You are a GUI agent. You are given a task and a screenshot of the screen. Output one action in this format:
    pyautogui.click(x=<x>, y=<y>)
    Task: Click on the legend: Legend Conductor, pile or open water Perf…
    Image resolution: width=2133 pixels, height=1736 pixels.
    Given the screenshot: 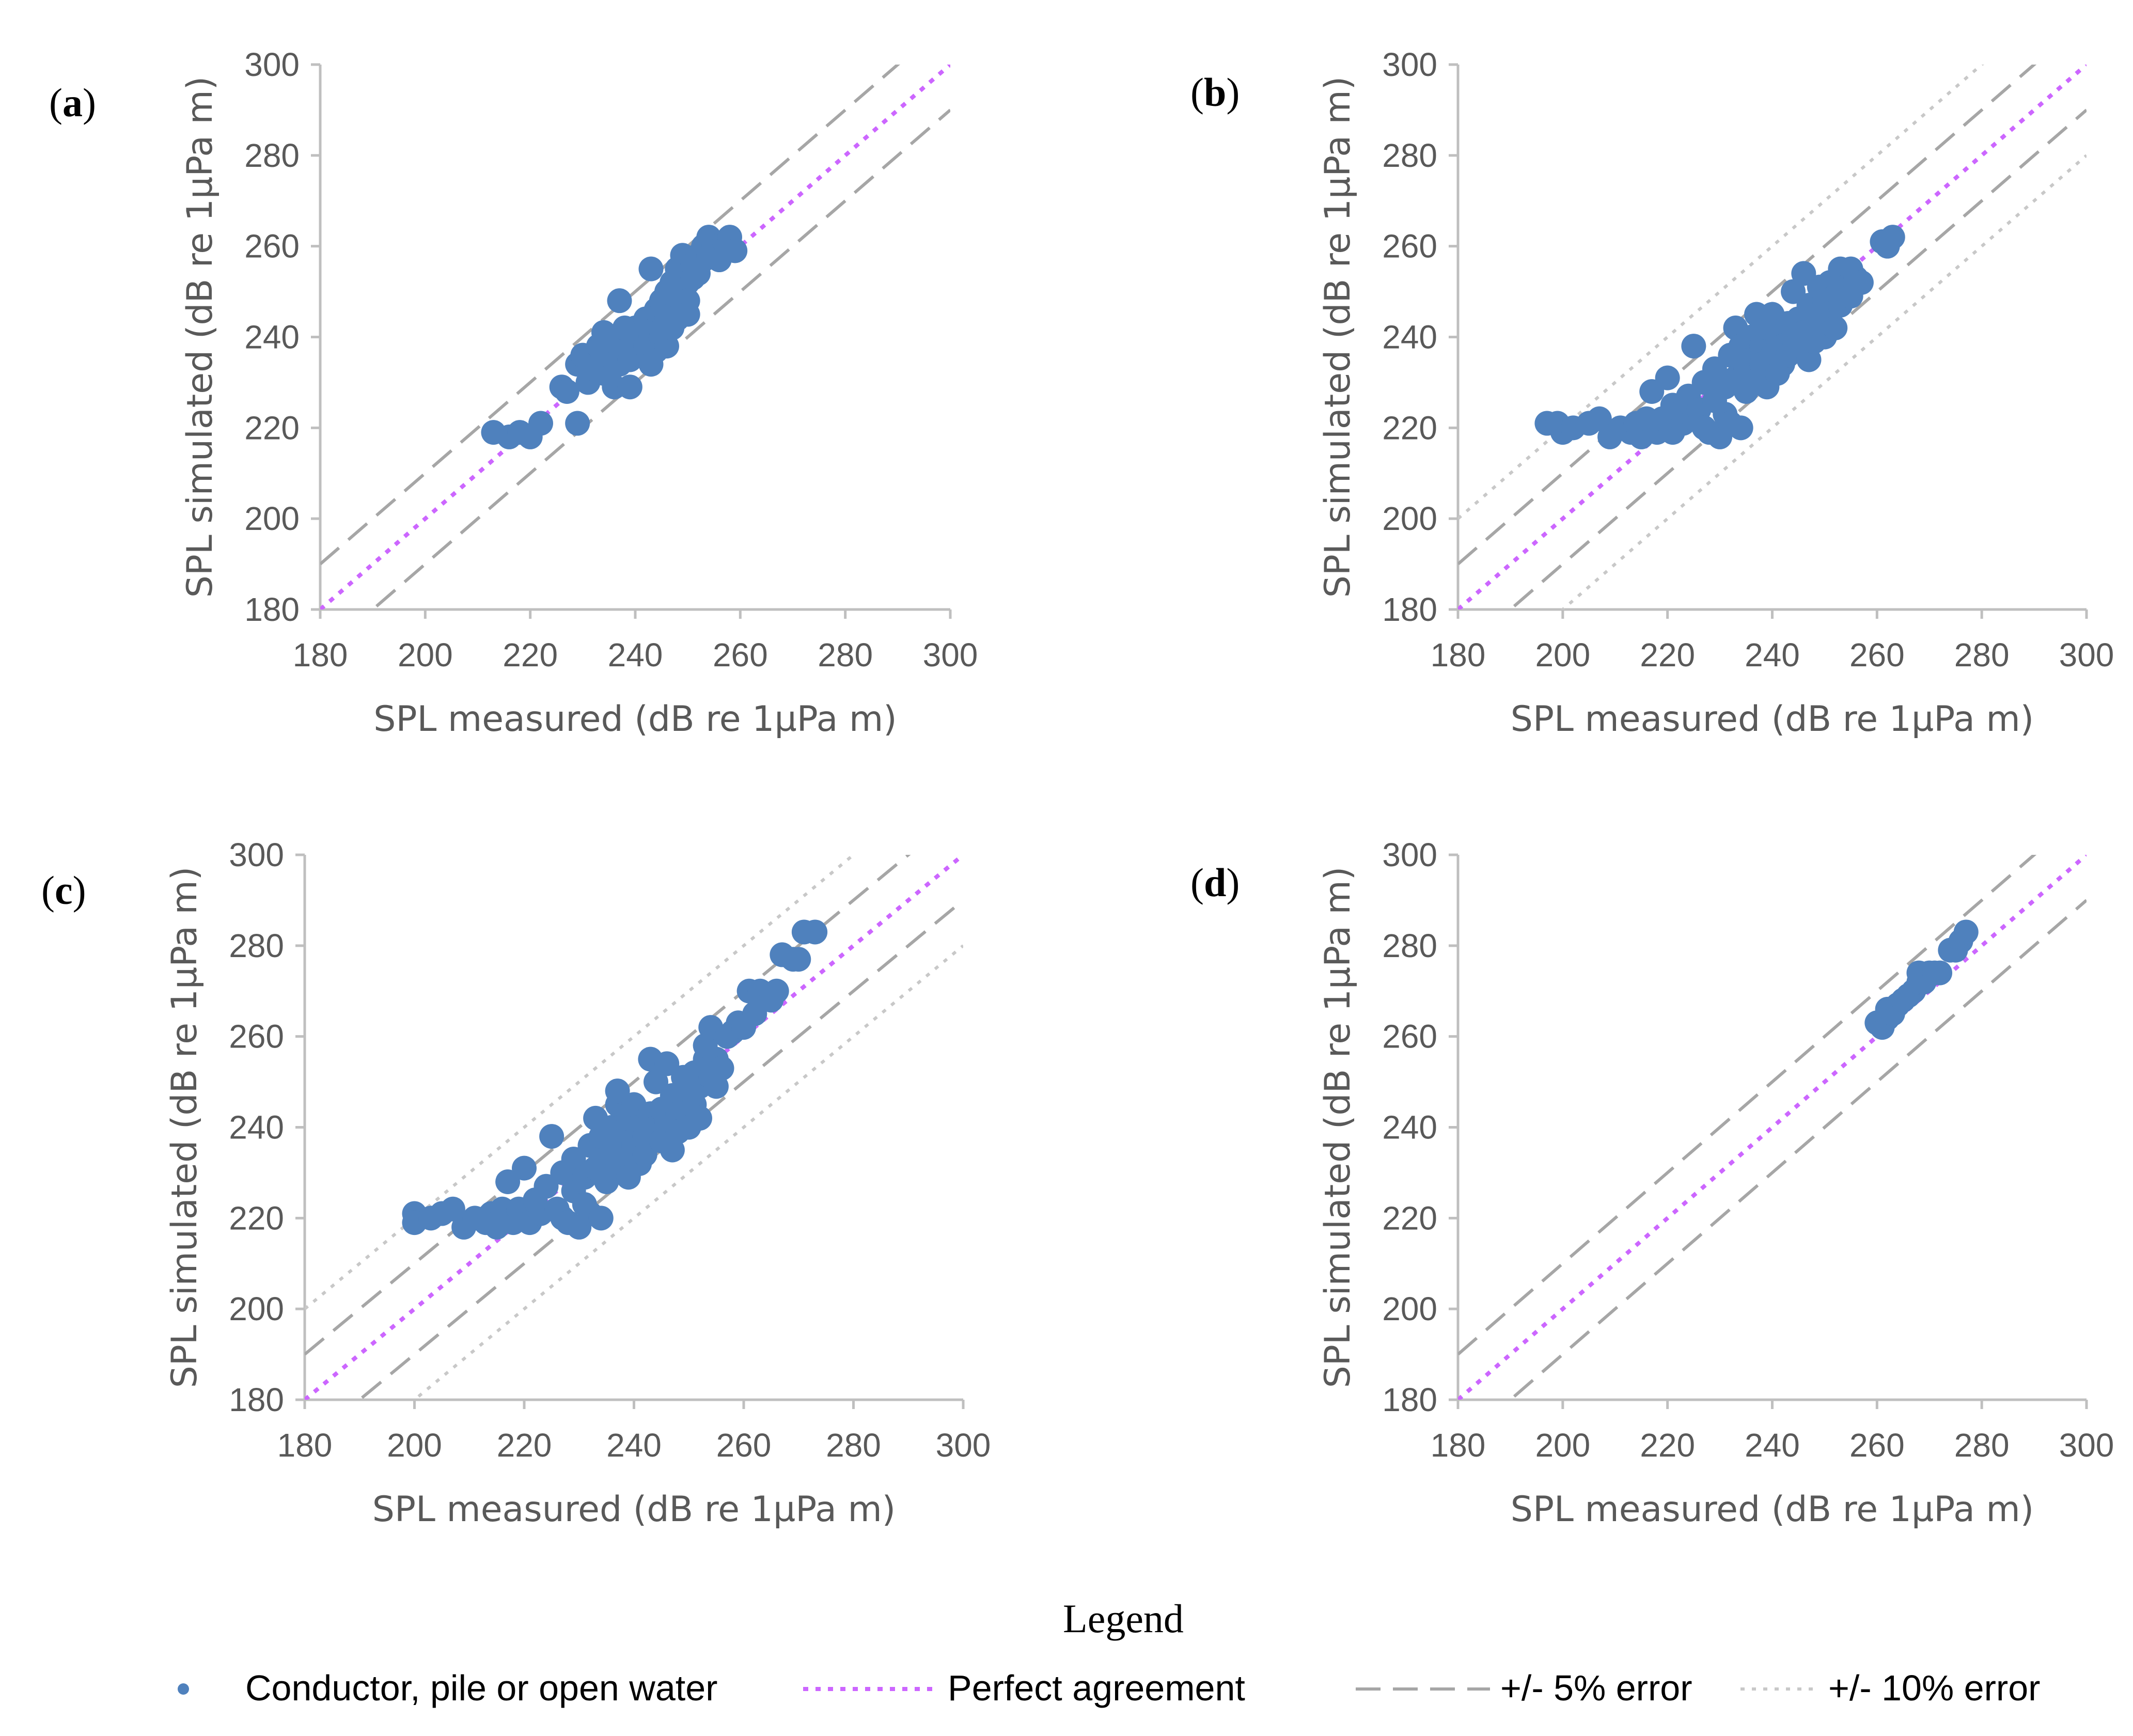 What is the action you would take?
    pyautogui.click(x=1109, y=1652)
    